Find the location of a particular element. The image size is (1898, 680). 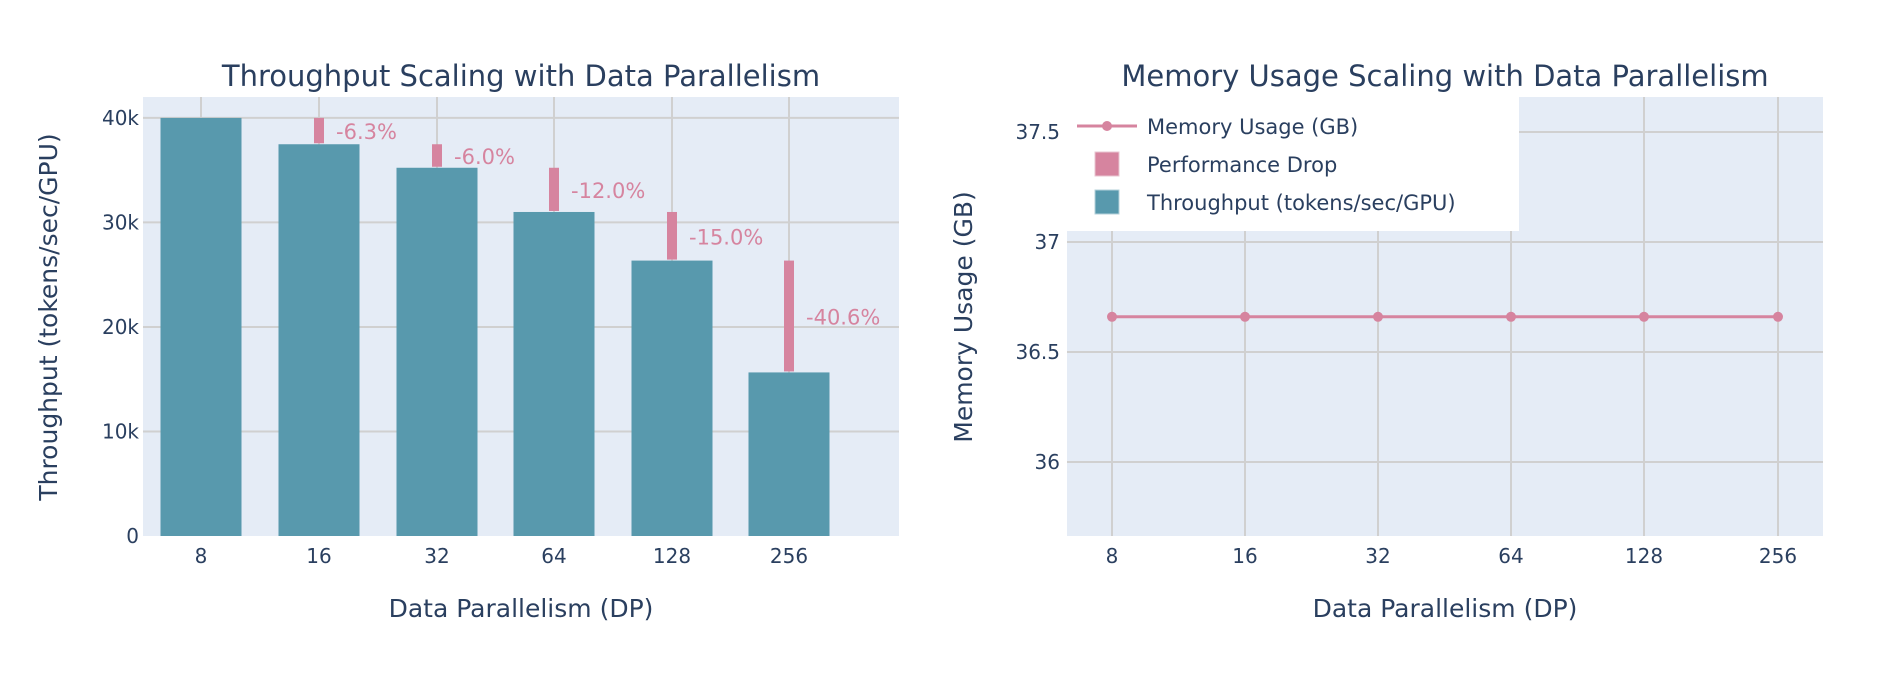

y-axis-title: Memory Usage (GB) is located at coordinates (963, 317).